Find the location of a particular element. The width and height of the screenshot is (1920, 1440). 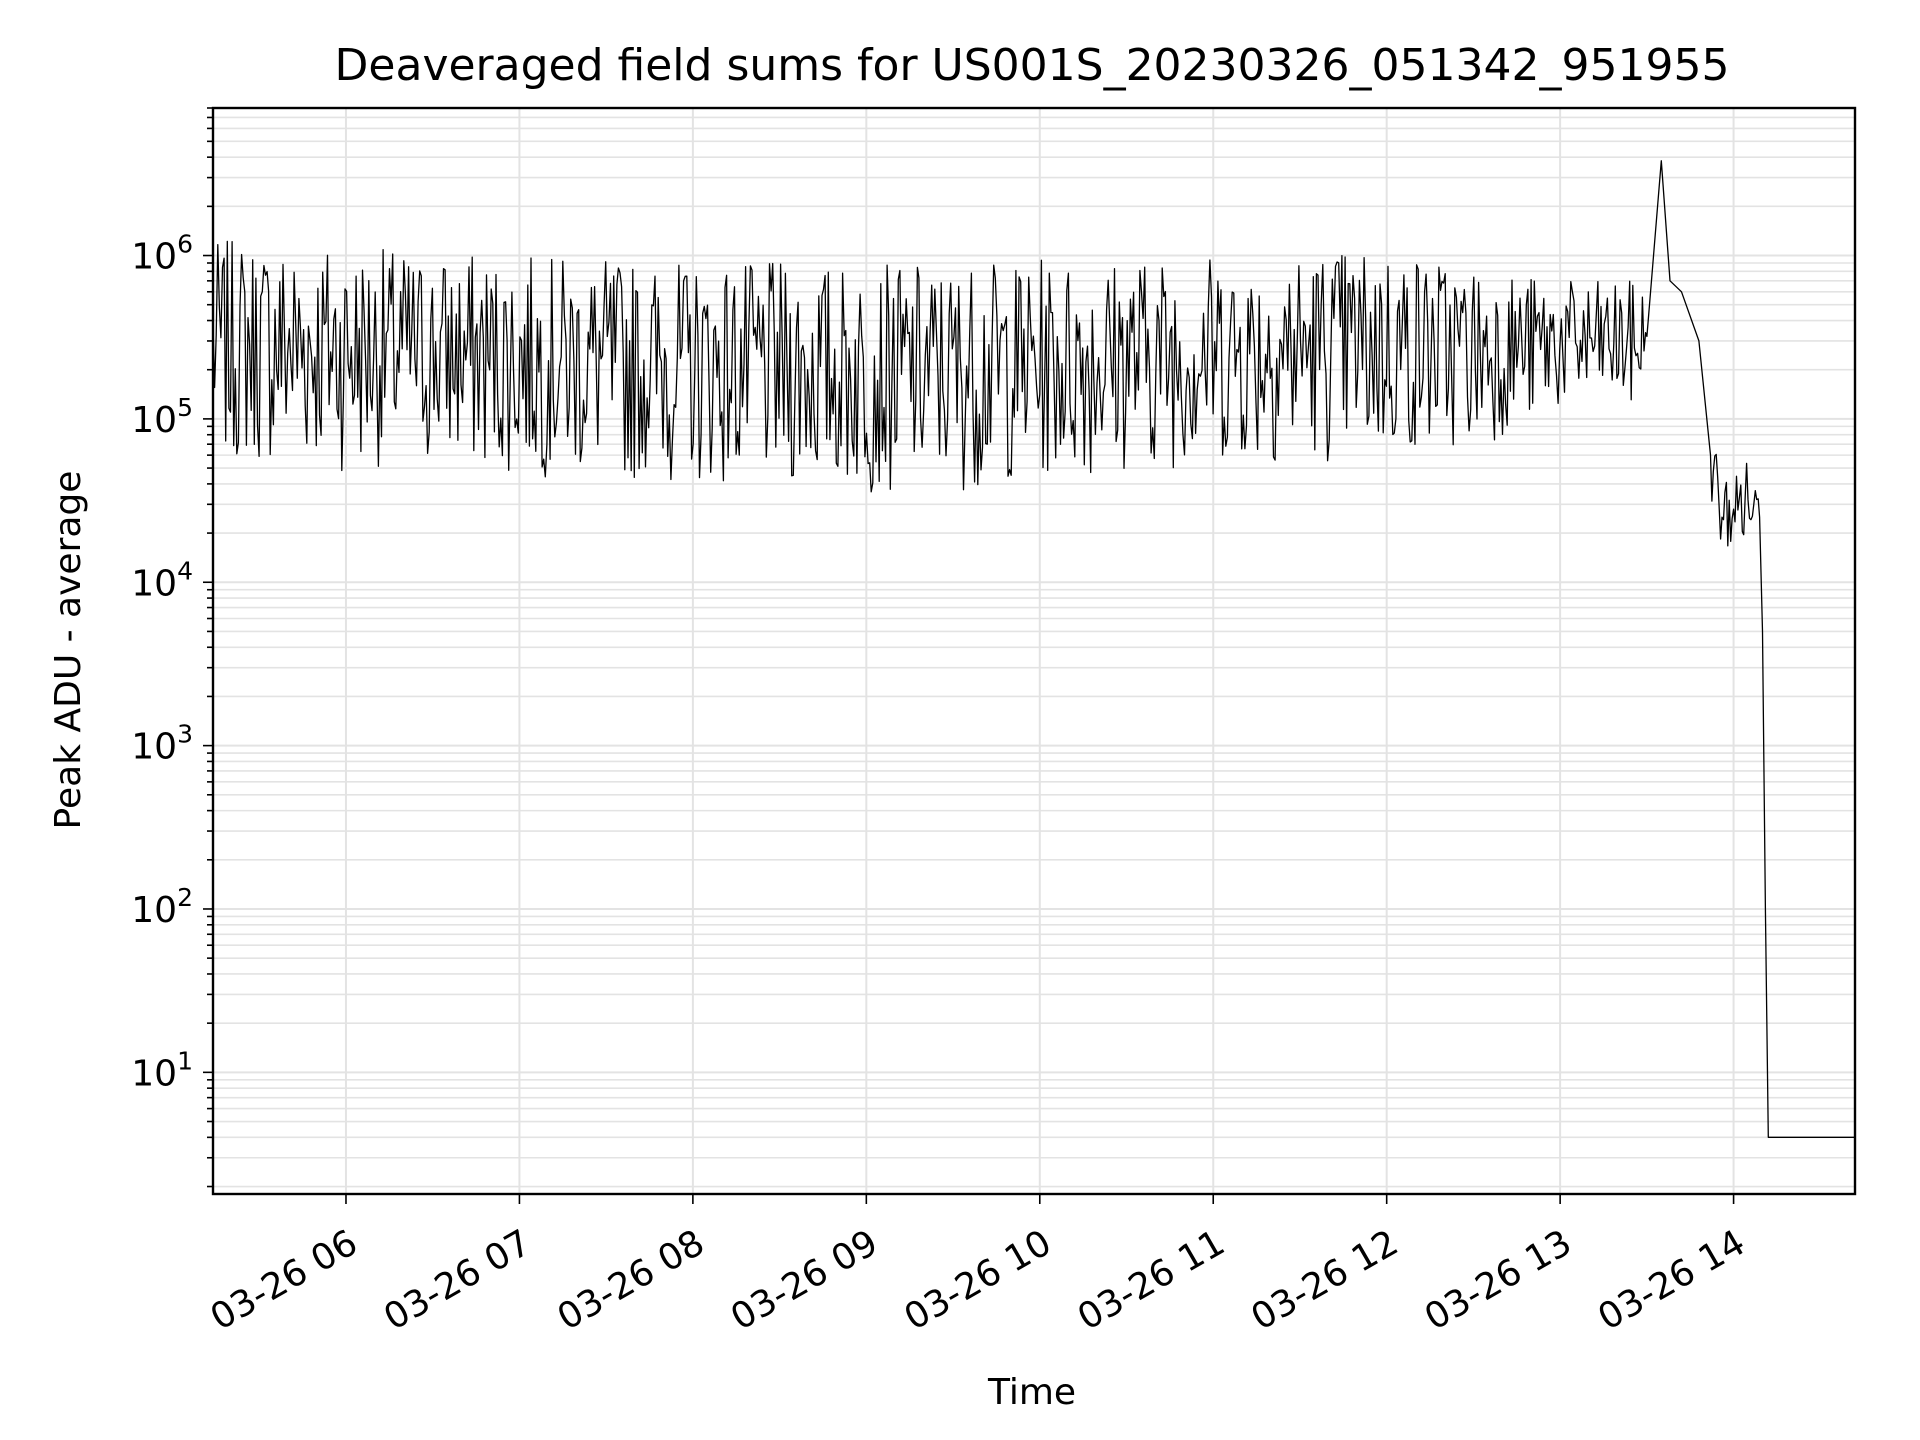

x-axis-label: Time is located at coordinates (1031, 1392).